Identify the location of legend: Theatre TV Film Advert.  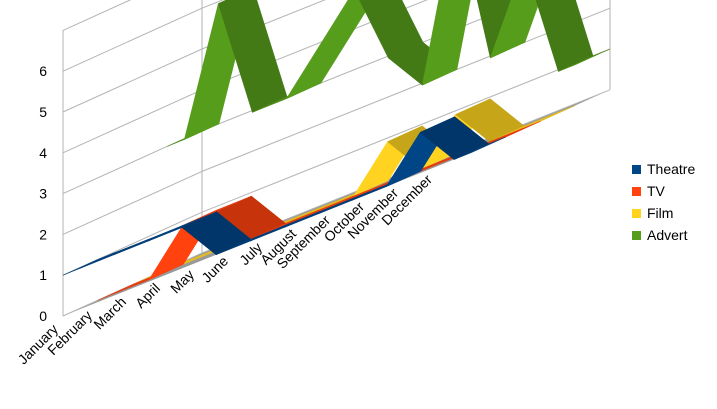
(663, 202).